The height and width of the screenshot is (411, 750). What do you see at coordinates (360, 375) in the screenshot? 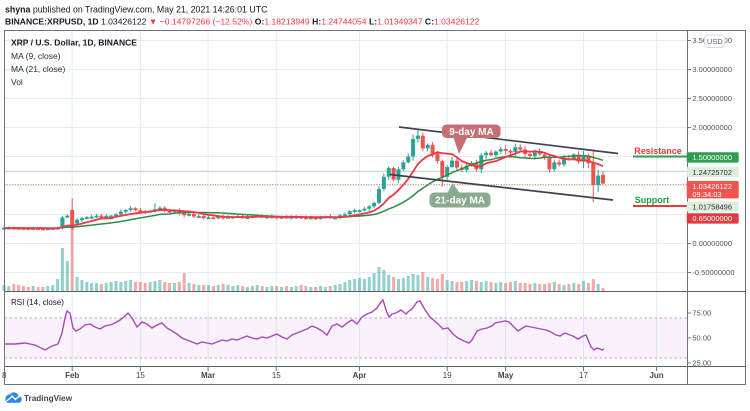
I see `svg-text: Apr` at bounding box center [360, 375].